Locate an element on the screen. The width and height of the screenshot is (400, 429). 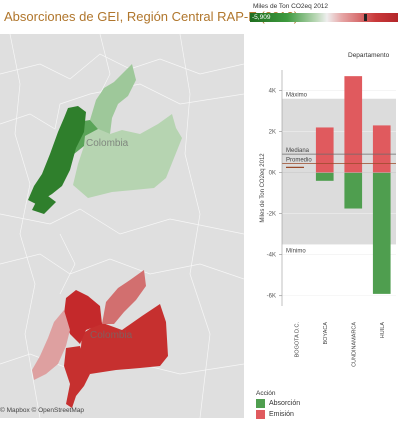
color-legend-min: -5,909 is located at coordinates (261, 17).